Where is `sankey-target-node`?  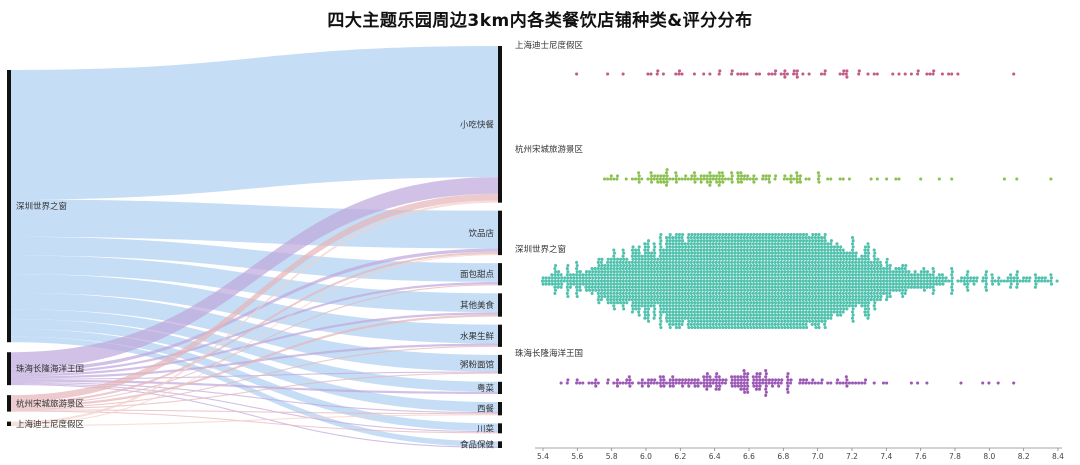 sankey-target-node is located at coordinates (500, 124).